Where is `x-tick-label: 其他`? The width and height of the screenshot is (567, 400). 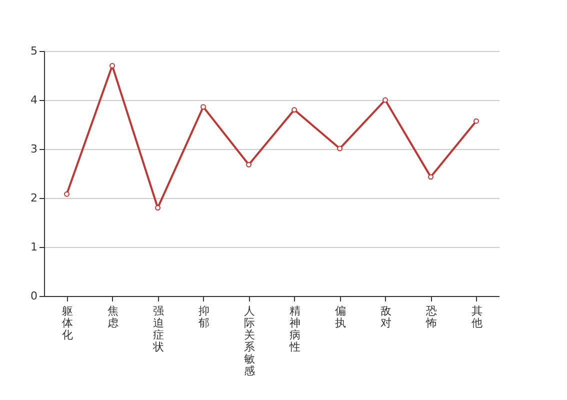 x-tick-label: 其他 is located at coordinates (476, 317).